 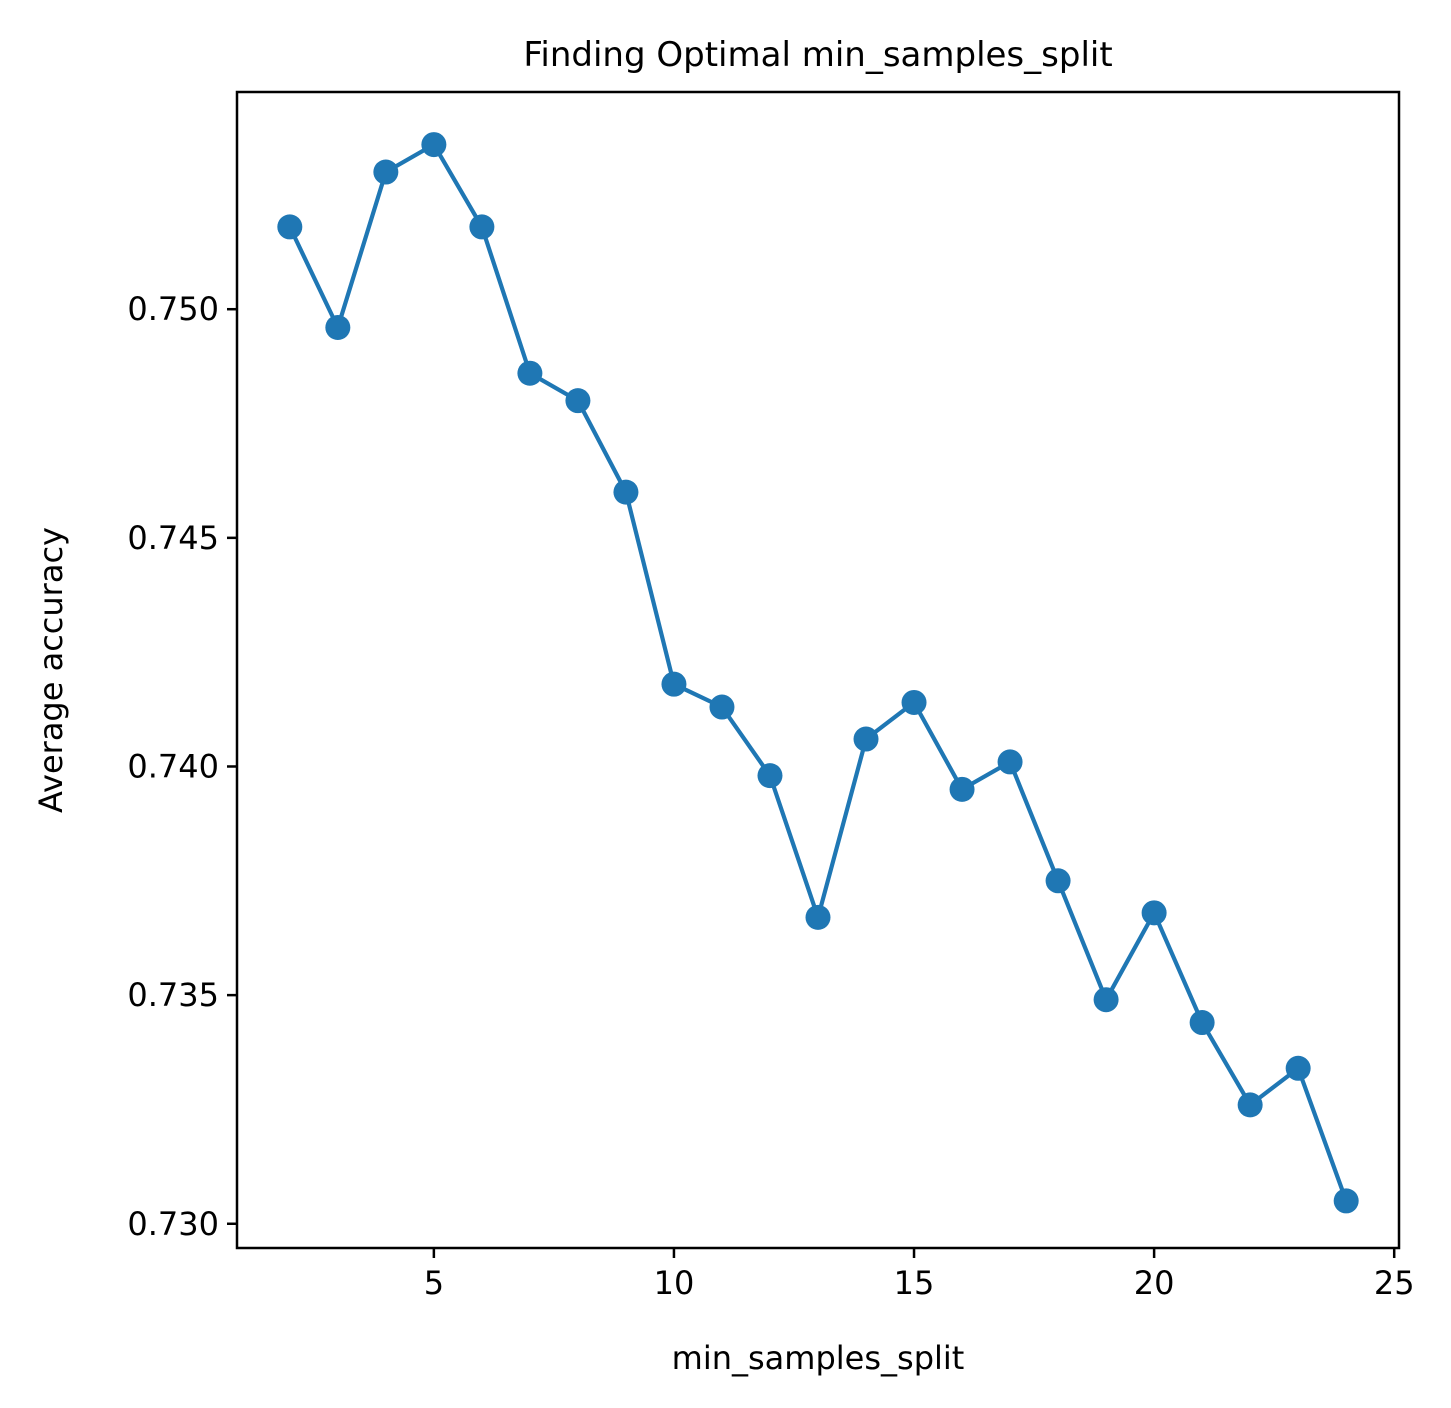 What do you see at coordinates (914, 1283) in the screenshot?
I see `x-tick-label: 15` at bounding box center [914, 1283].